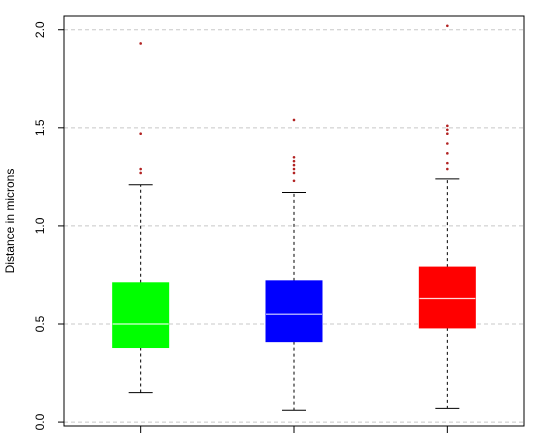  What do you see at coordinates (40, 421) in the screenshot?
I see `y-tick-label: 0.0` at bounding box center [40, 421].